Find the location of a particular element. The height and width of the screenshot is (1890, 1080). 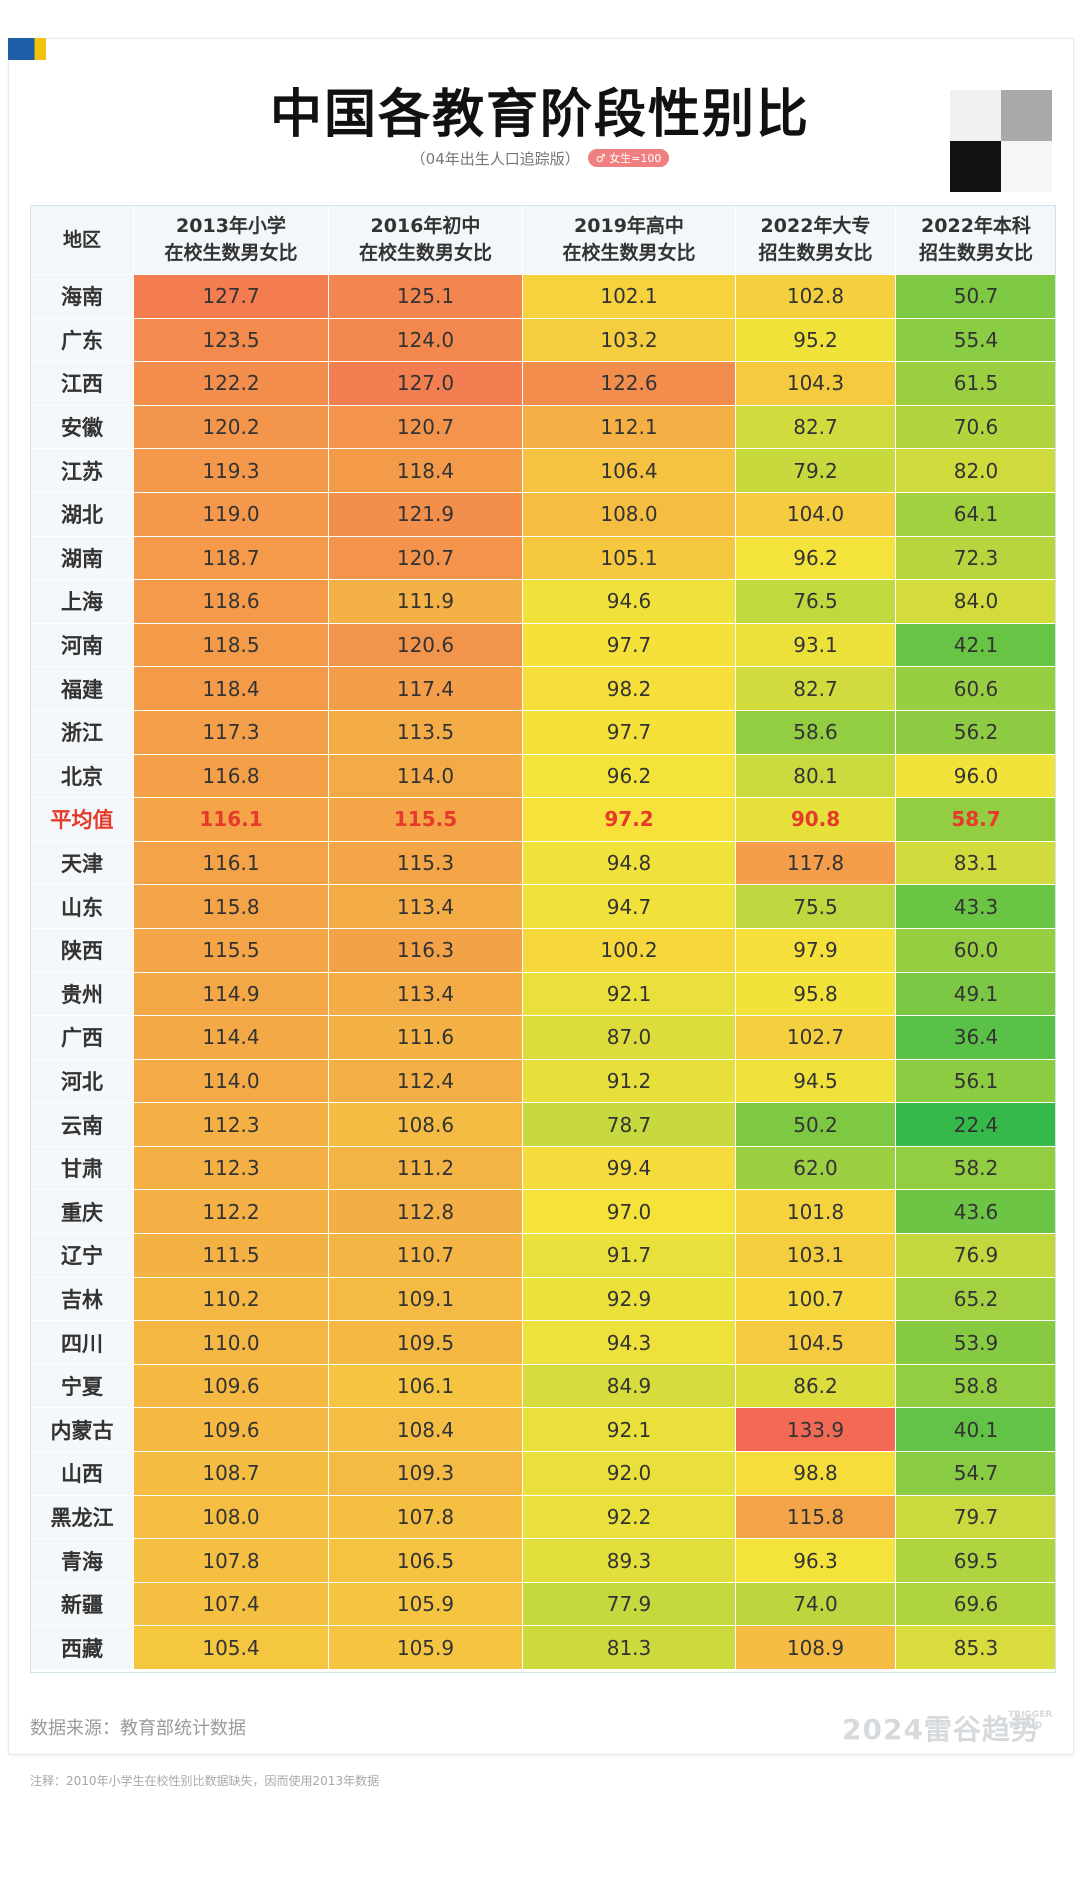

value-cell: 92.1 is located at coordinates (629, 1430).